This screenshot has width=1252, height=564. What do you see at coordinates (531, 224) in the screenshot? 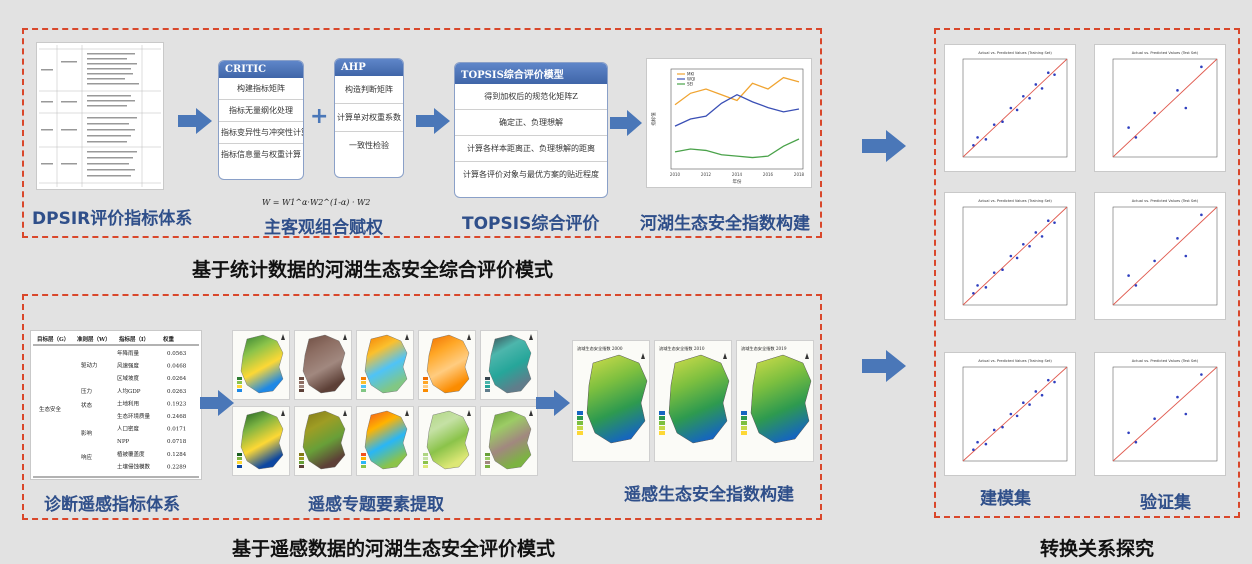
I see `caption-topsis: TOPSIS综合评价` at bounding box center [531, 224].